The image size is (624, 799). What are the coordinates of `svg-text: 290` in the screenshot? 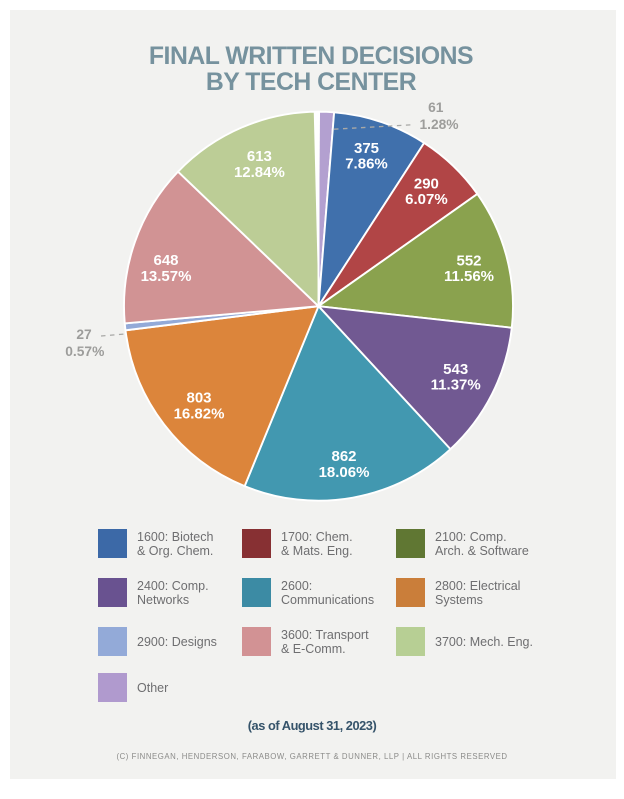 It's located at (426, 183).